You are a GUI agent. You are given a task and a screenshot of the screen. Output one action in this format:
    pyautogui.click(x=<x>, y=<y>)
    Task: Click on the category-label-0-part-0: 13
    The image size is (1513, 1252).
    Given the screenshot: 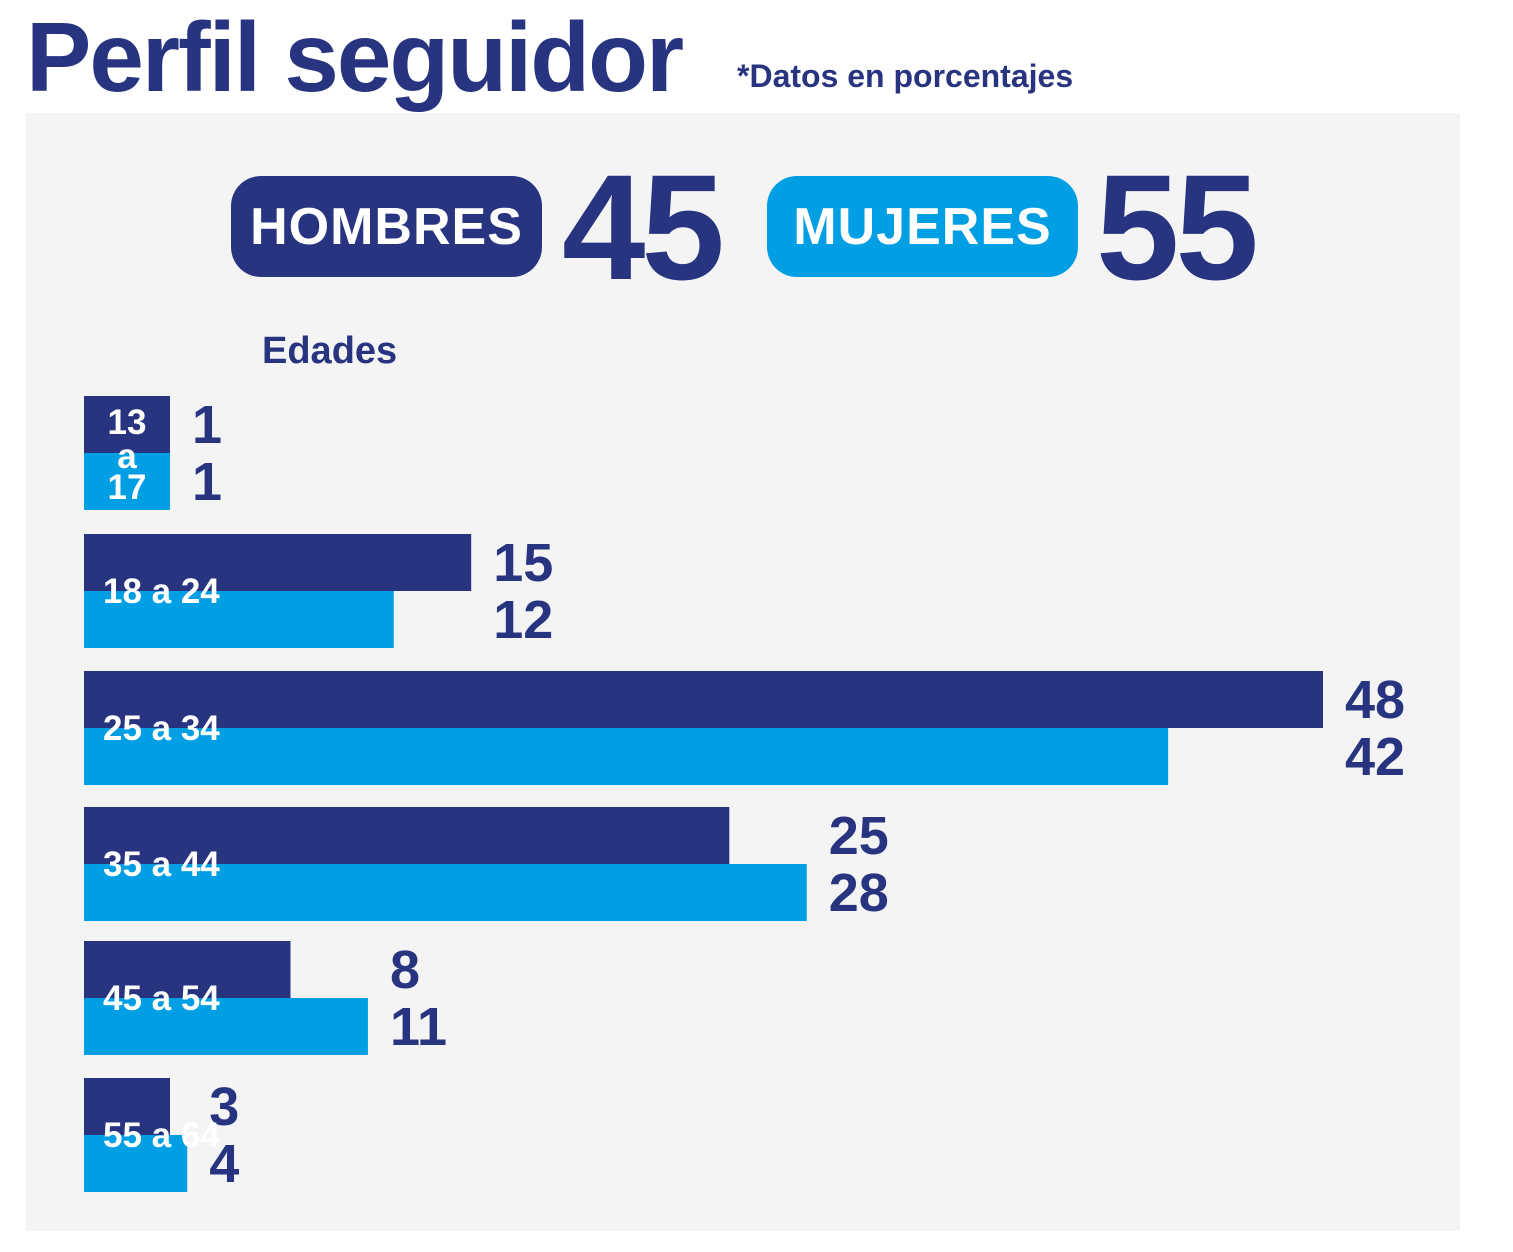 What is the action you would take?
    pyautogui.click(x=127, y=422)
    